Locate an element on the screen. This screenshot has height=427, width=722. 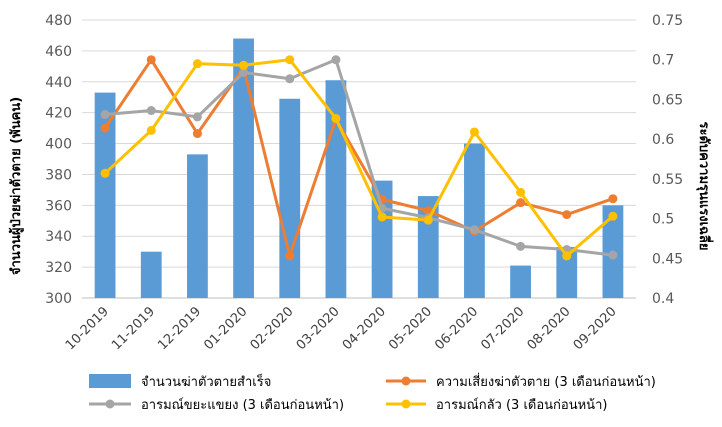
right-tick-label: 0.6 is located at coordinates (663, 140).